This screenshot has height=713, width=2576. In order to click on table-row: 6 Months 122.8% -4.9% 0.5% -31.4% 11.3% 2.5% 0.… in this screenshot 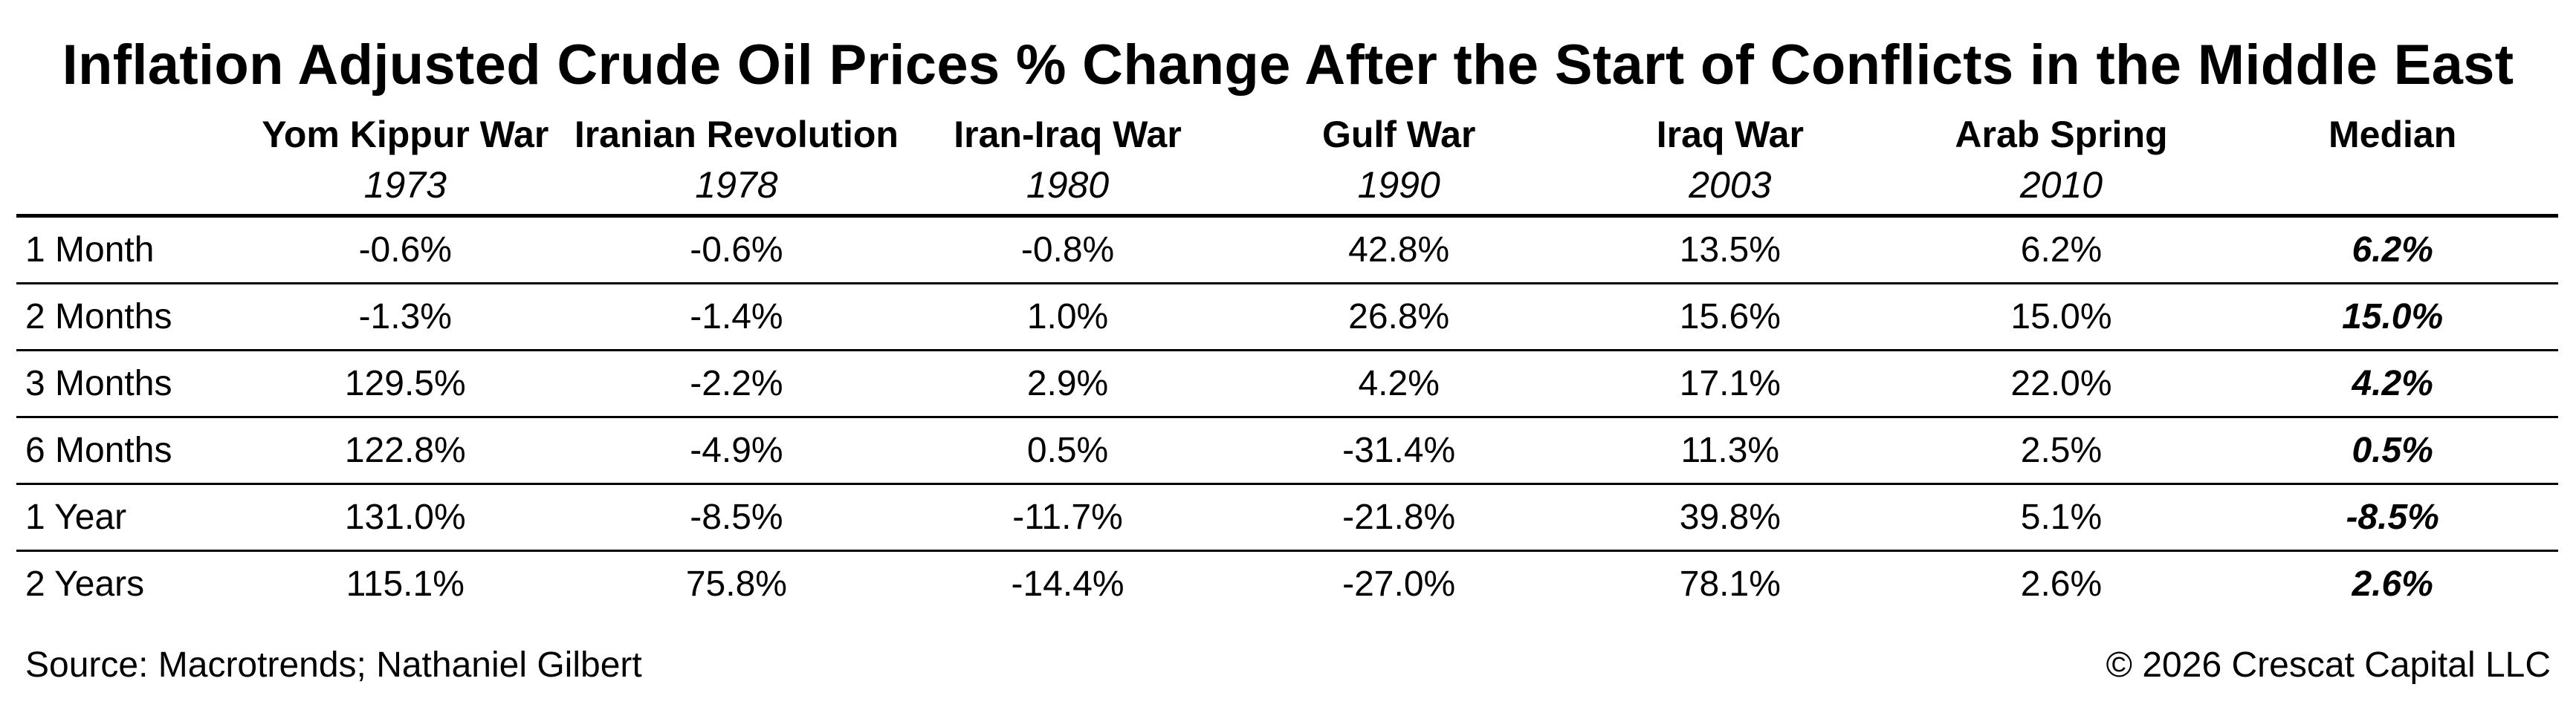, I will do `click(1287, 451)`.